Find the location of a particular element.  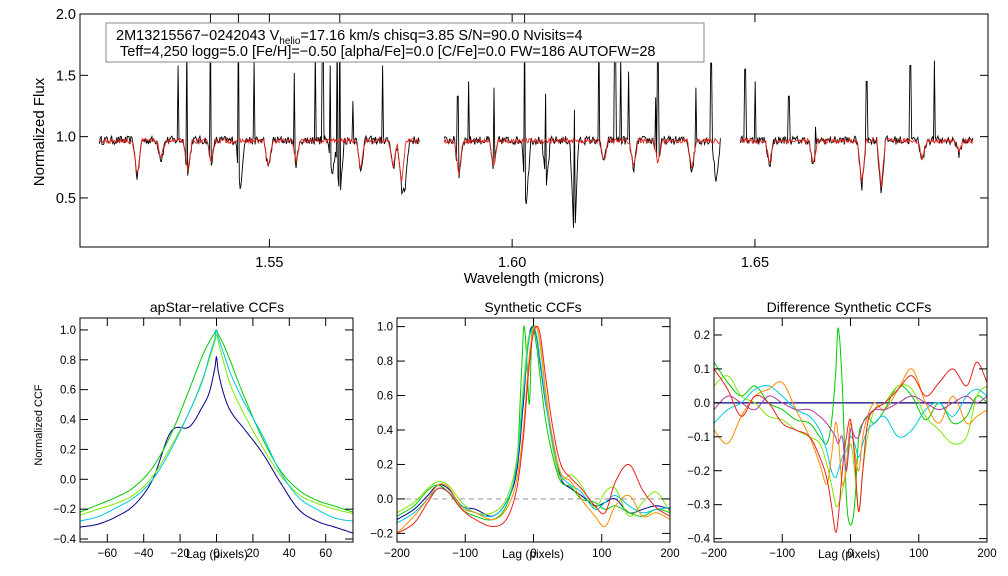

spectrum-xtick-label: 1.55 is located at coordinates (269, 263).